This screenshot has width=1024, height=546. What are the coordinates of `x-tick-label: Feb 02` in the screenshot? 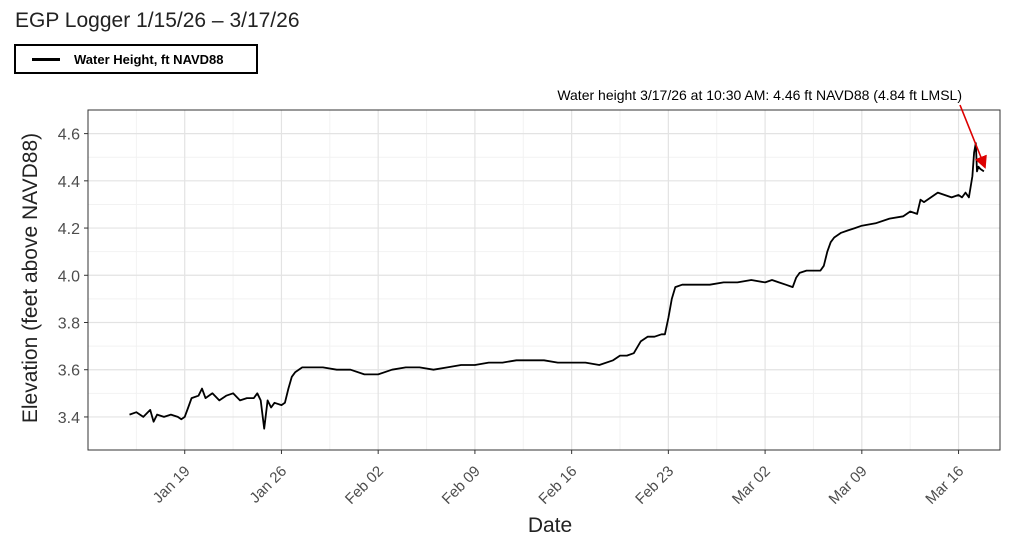 It's located at (364, 485).